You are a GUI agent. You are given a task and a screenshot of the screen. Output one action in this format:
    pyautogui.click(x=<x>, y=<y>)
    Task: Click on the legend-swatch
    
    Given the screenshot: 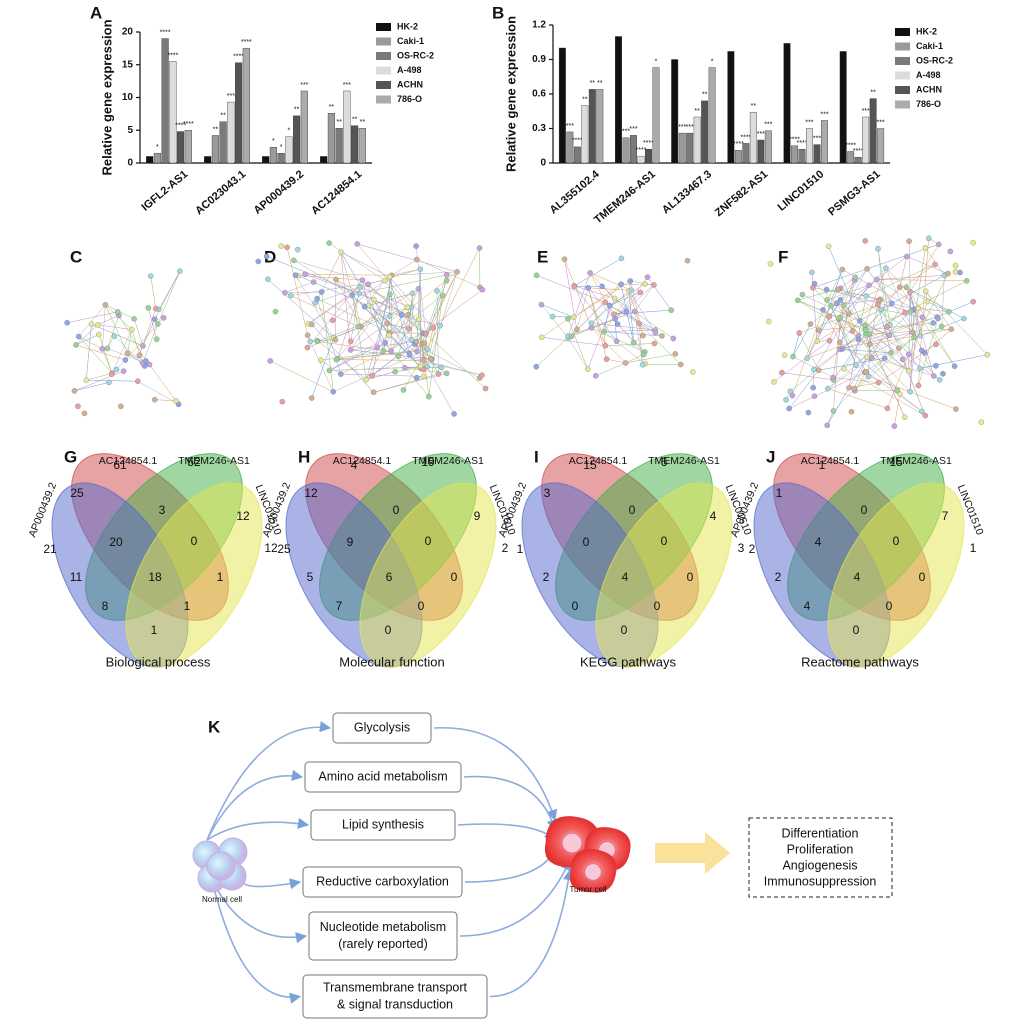 What is the action you would take?
    pyautogui.click(x=383, y=41)
    